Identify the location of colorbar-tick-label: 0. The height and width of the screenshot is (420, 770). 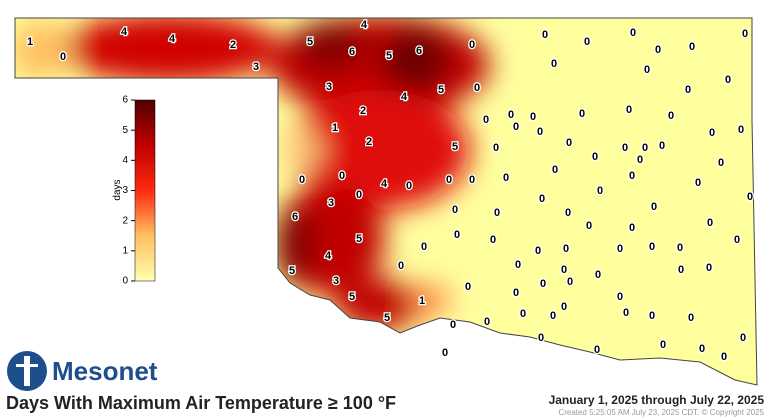
(125, 281).